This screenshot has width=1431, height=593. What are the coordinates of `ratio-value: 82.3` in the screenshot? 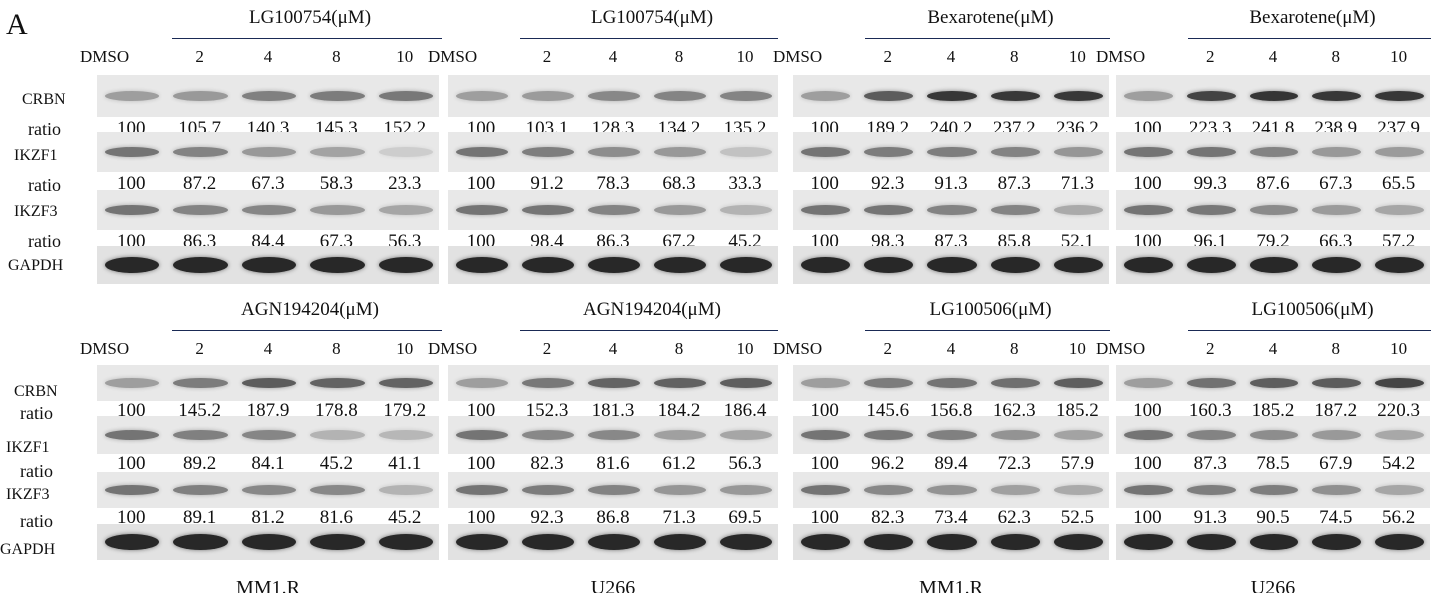 It's located at (547, 463).